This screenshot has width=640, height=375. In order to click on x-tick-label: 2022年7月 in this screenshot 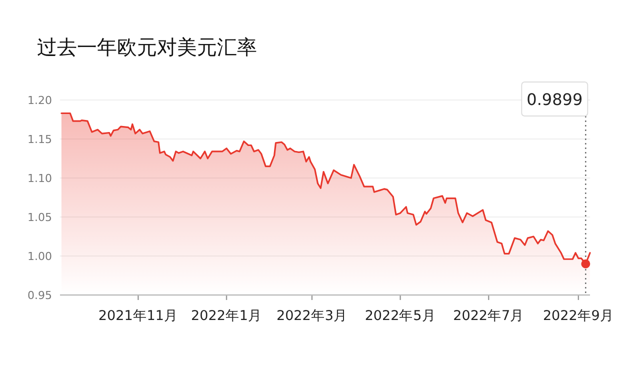, I will do `click(488, 316)`.